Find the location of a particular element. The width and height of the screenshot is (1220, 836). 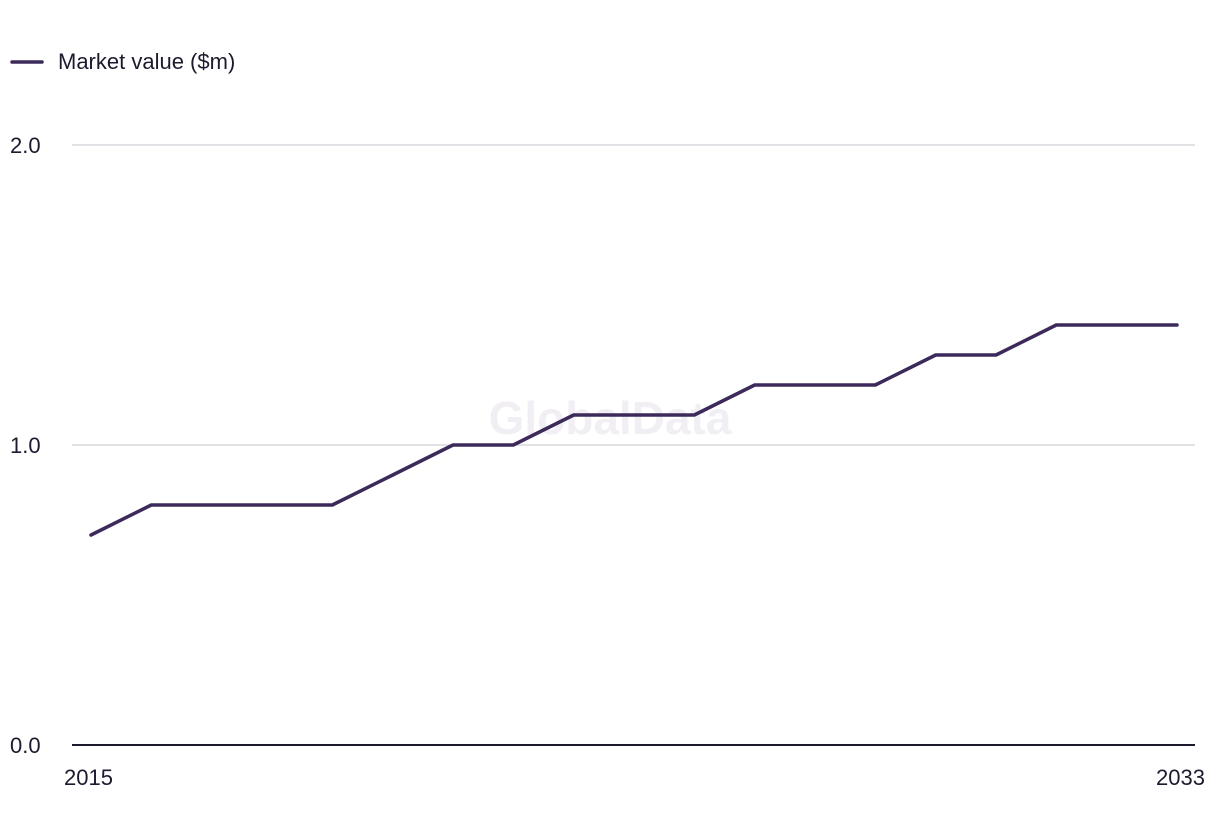

y-tick-label: 1.0 is located at coordinates (25, 445).